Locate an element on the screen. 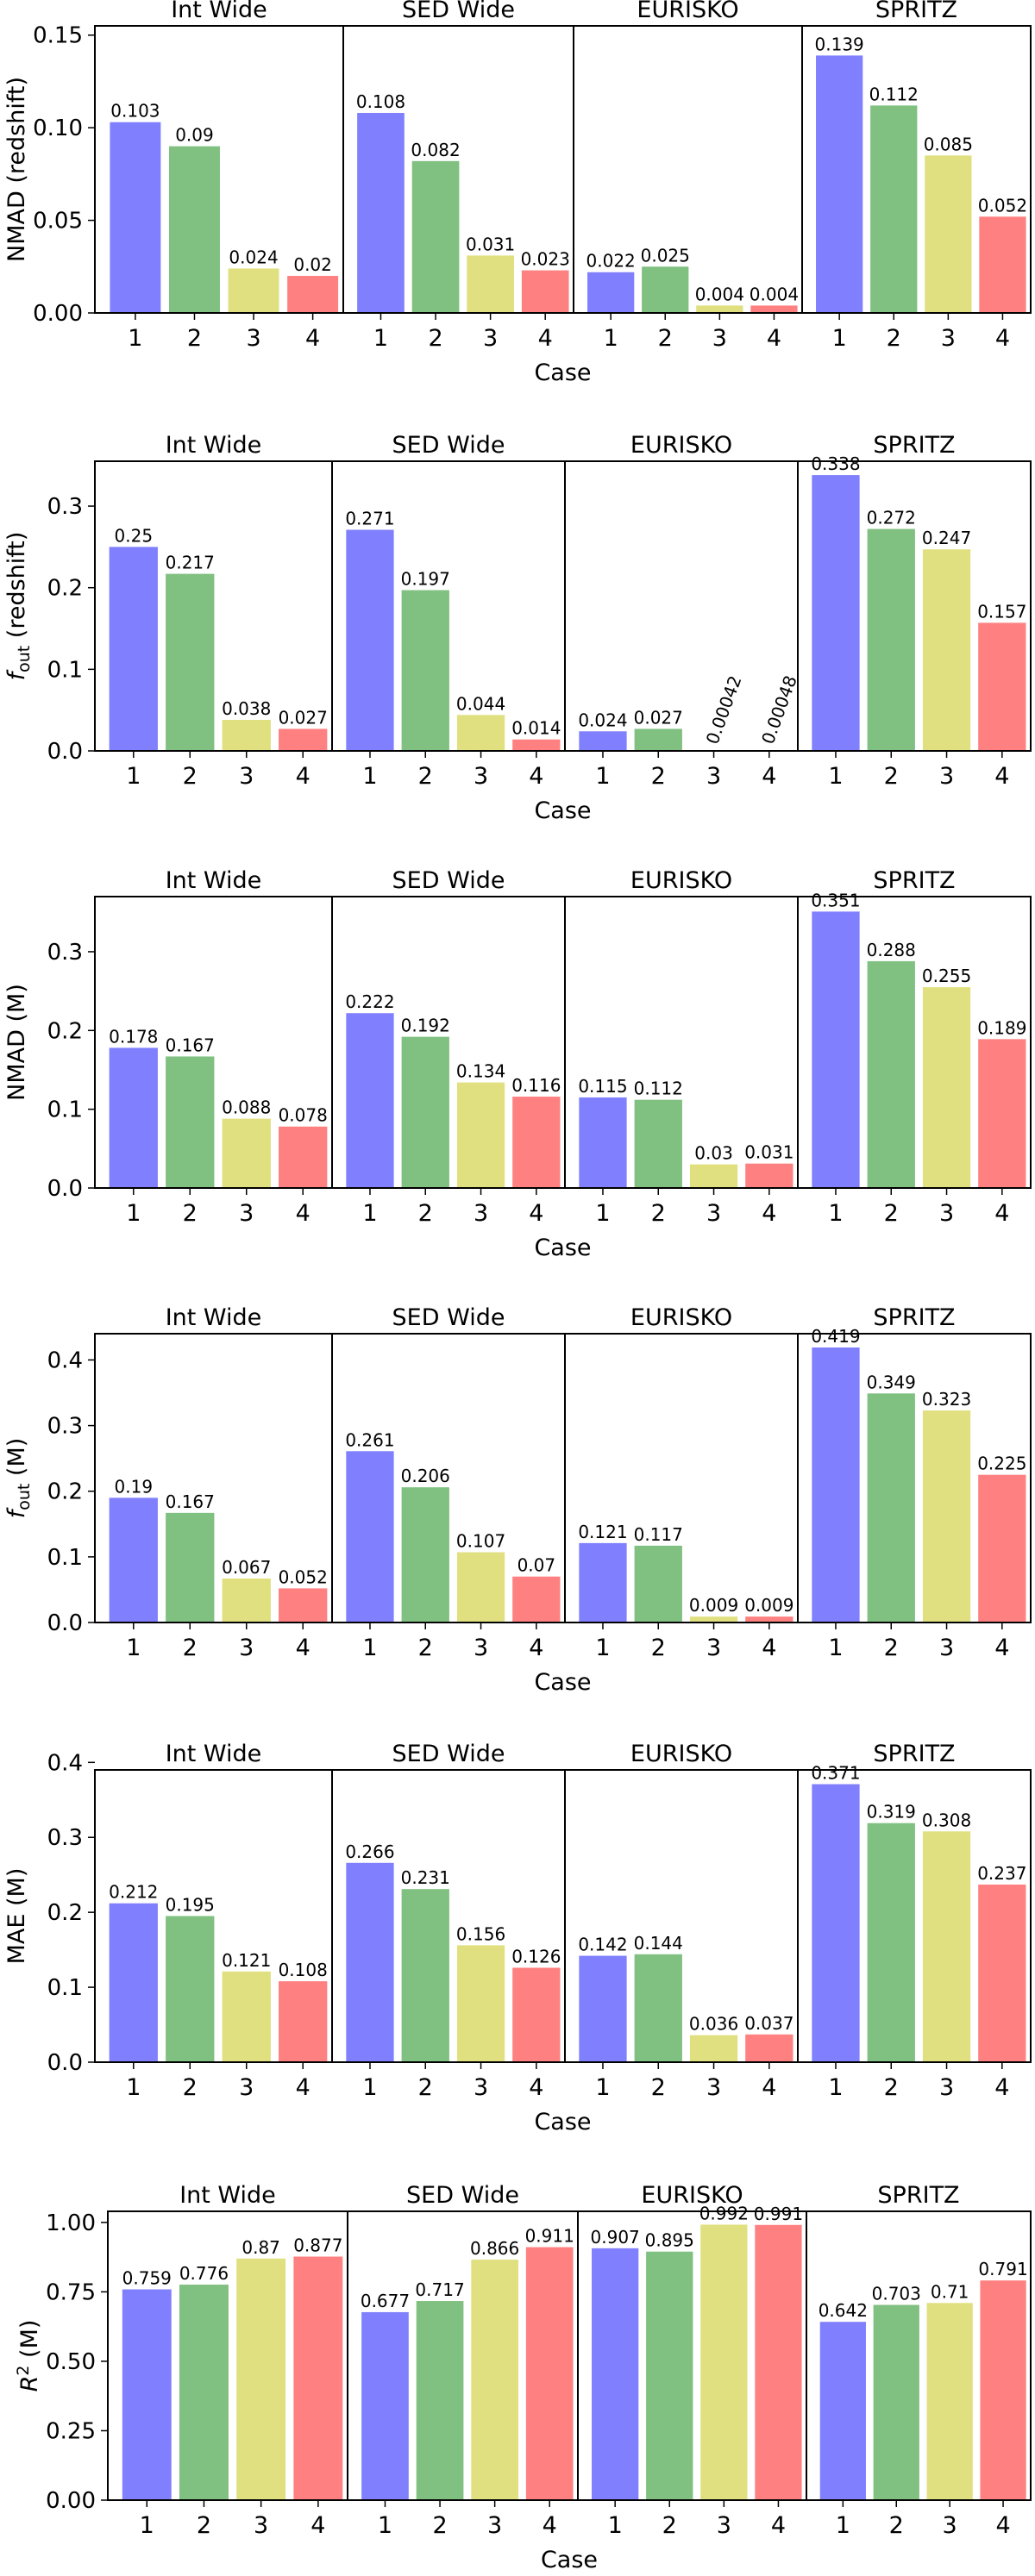 The image size is (1035, 2576). group-title: Int Wide is located at coordinates (214, 880).